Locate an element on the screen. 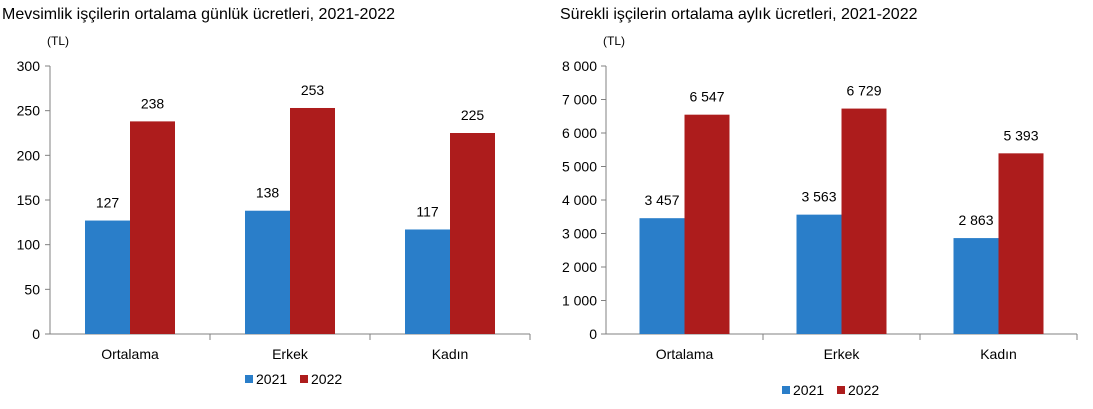  data-label: 5 393 is located at coordinates (1020, 135).